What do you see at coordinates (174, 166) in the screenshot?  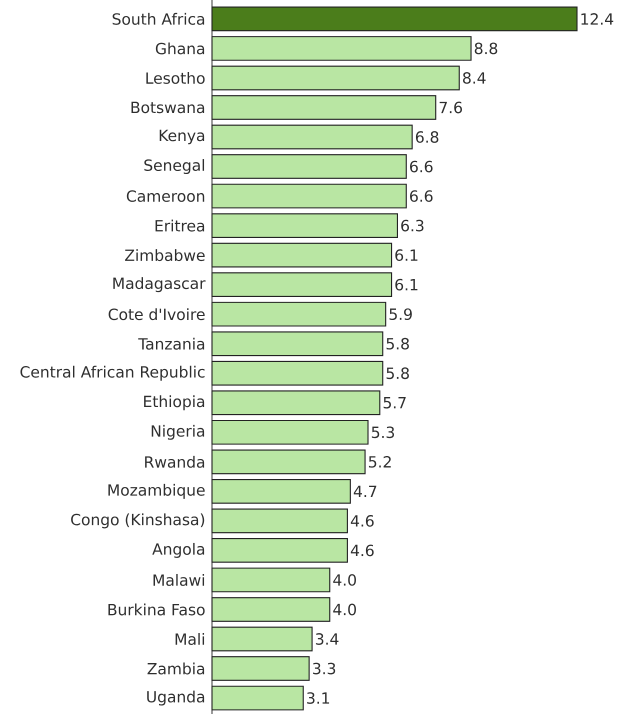 I see `y-tick-label: Senegal` at bounding box center [174, 166].